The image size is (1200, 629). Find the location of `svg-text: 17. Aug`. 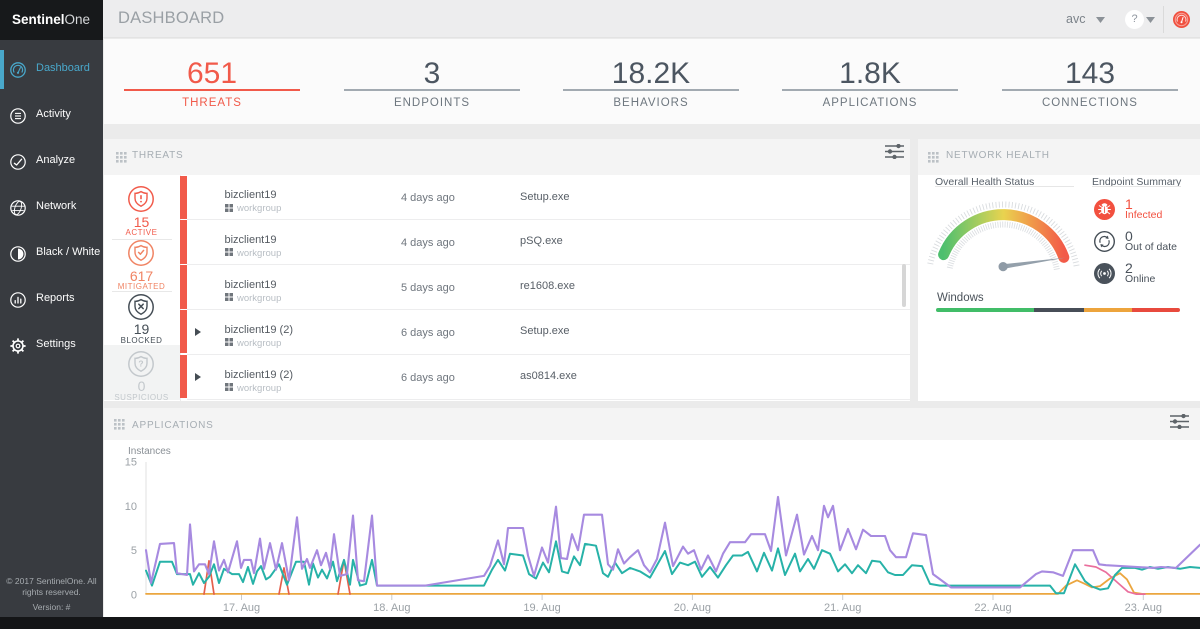

svg-text: 17. Aug is located at coordinates (241, 608).